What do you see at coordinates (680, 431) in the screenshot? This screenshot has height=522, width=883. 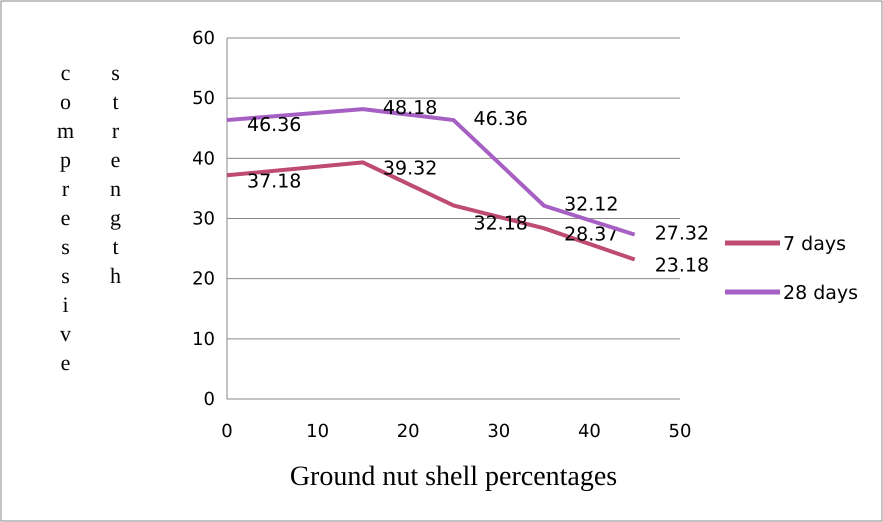 I see `x-tick-label: 50` at bounding box center [680, 431].